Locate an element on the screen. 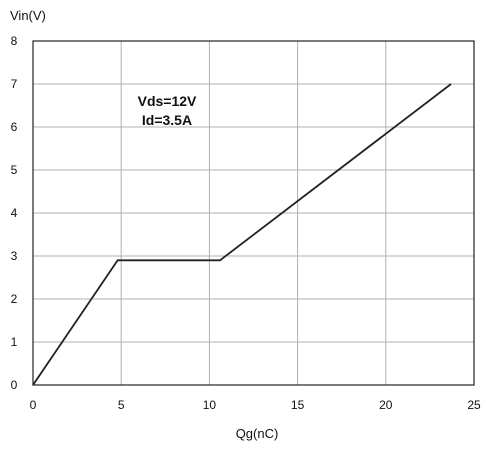 Image resolution: width=486 pixels, height=451 pixels. x-tick-label-0: 0 is located at coordinates (33, 405).